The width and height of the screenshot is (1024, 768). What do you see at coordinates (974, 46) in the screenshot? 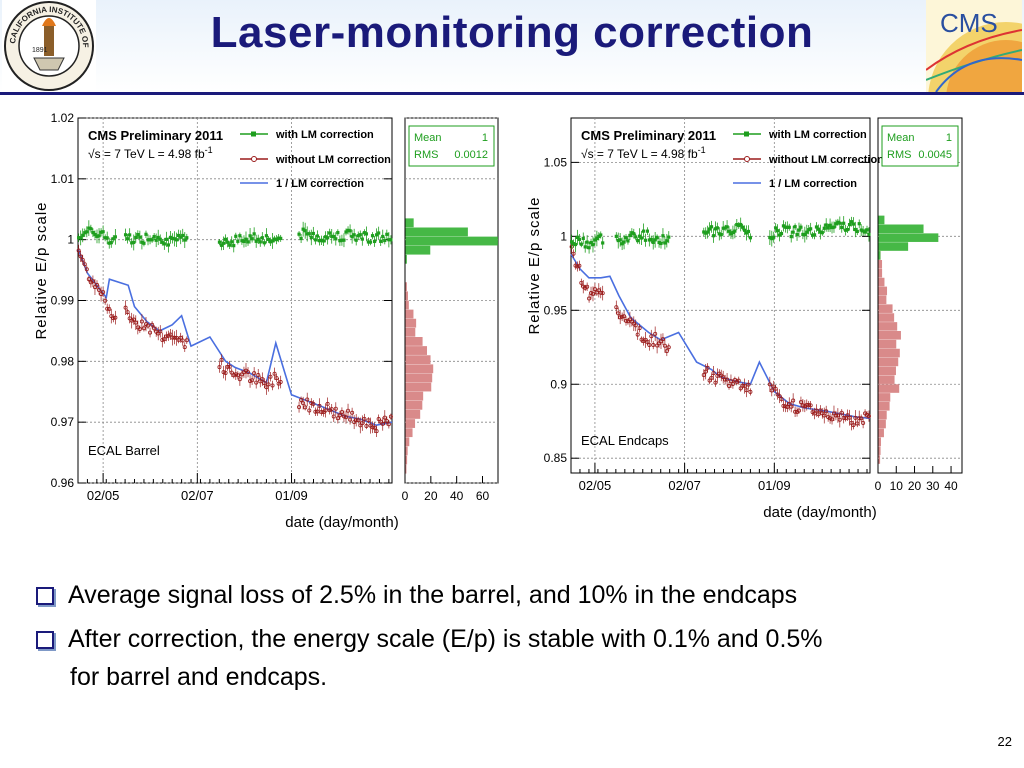
I see `cms-logo: CMS` at bounding box center [974, 46].